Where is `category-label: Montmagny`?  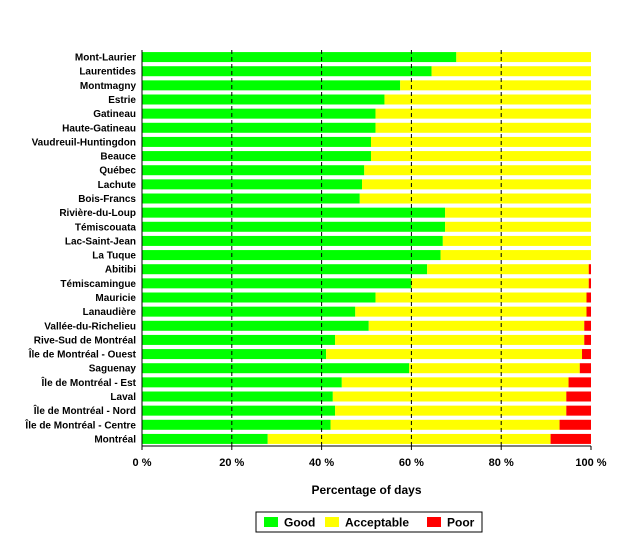
category-label: Montmagny is located at coordinates (108, 86).